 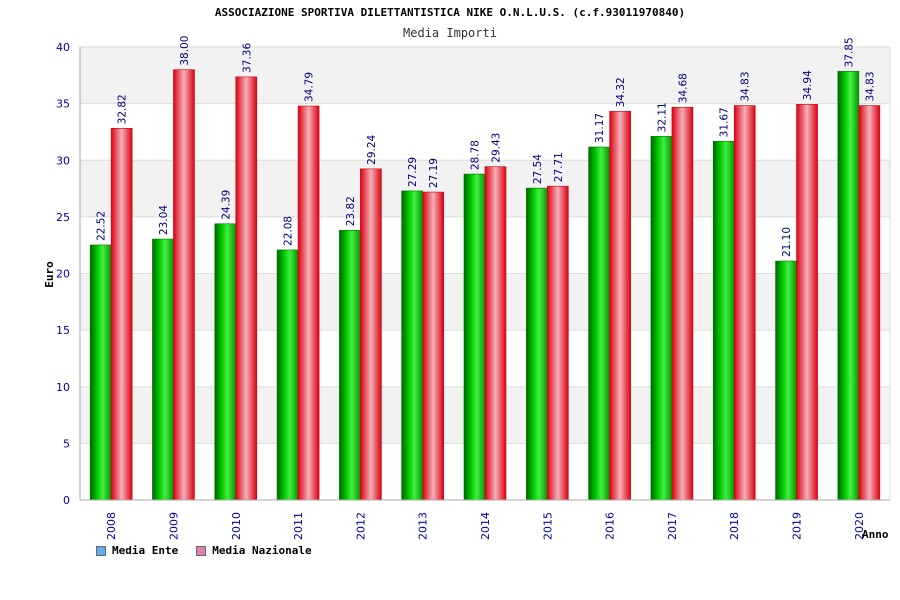 I want to click on data-label: 29.24, so click(x=372, y=149).